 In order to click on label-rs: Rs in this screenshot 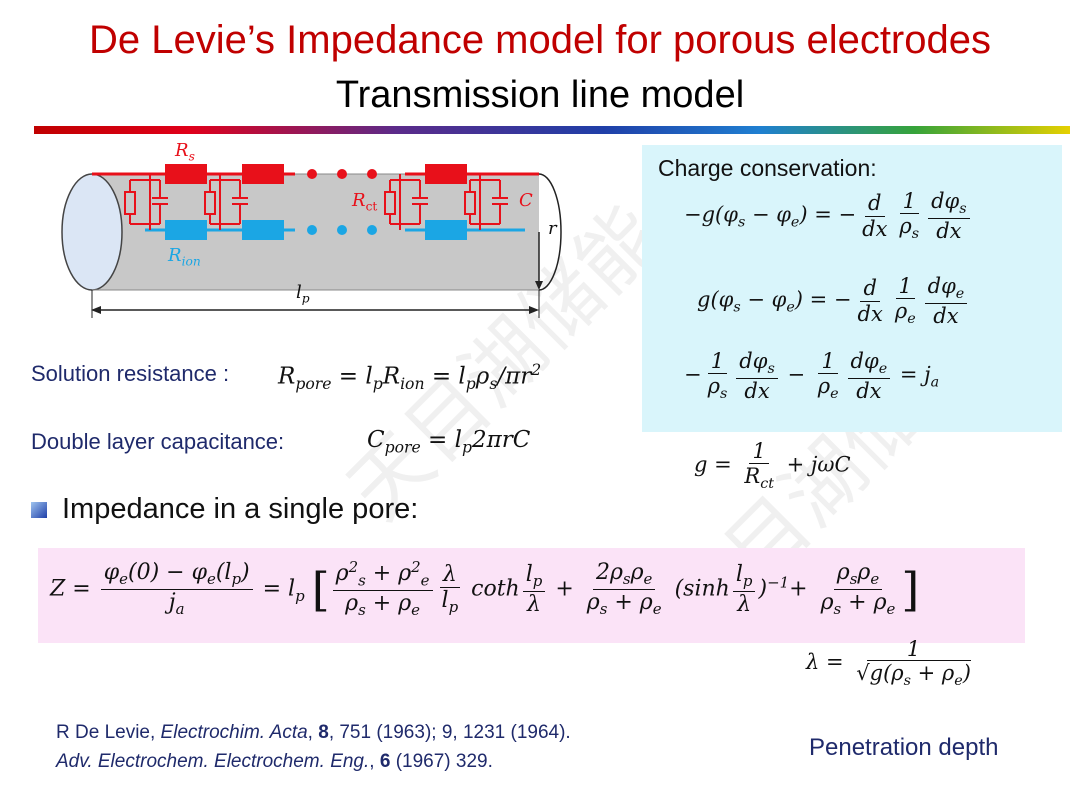, I will do `click(185, 152)`.